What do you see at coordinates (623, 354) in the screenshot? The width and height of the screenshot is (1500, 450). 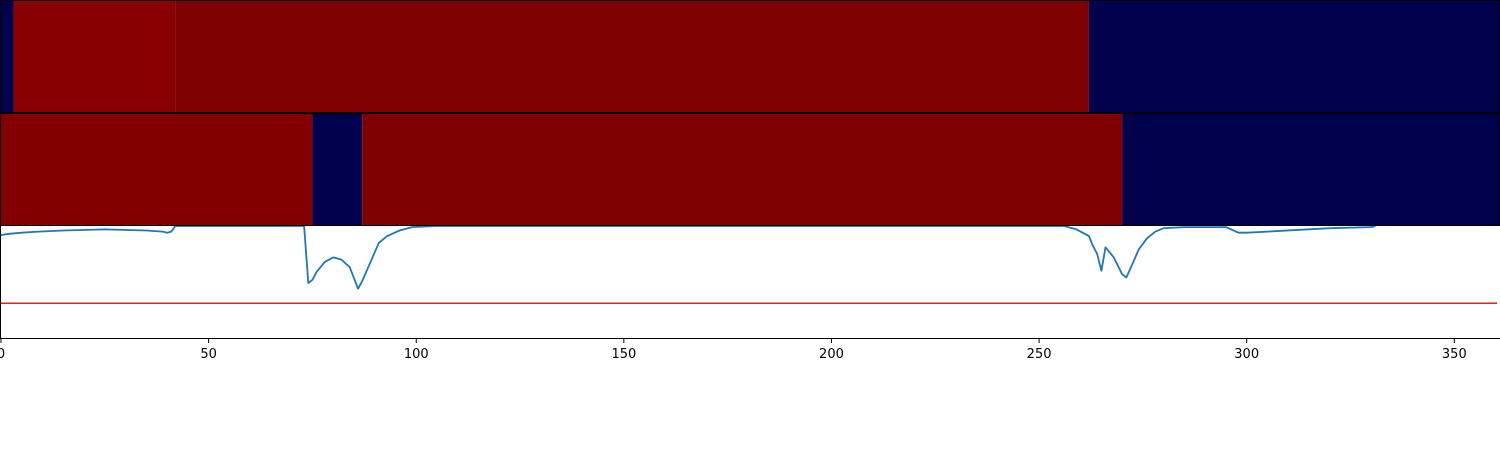 I see `x-tick-label-150: 150` at bounding box center [623, 354].